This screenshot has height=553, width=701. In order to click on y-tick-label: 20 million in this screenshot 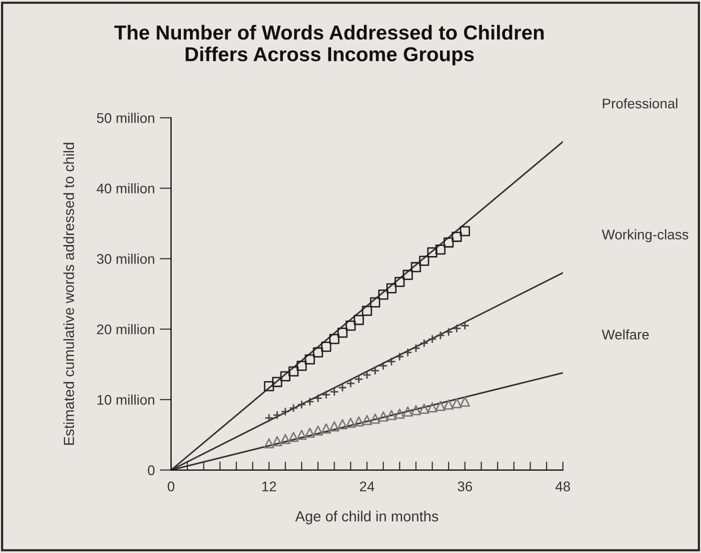, I will do `click(125, 329)`.